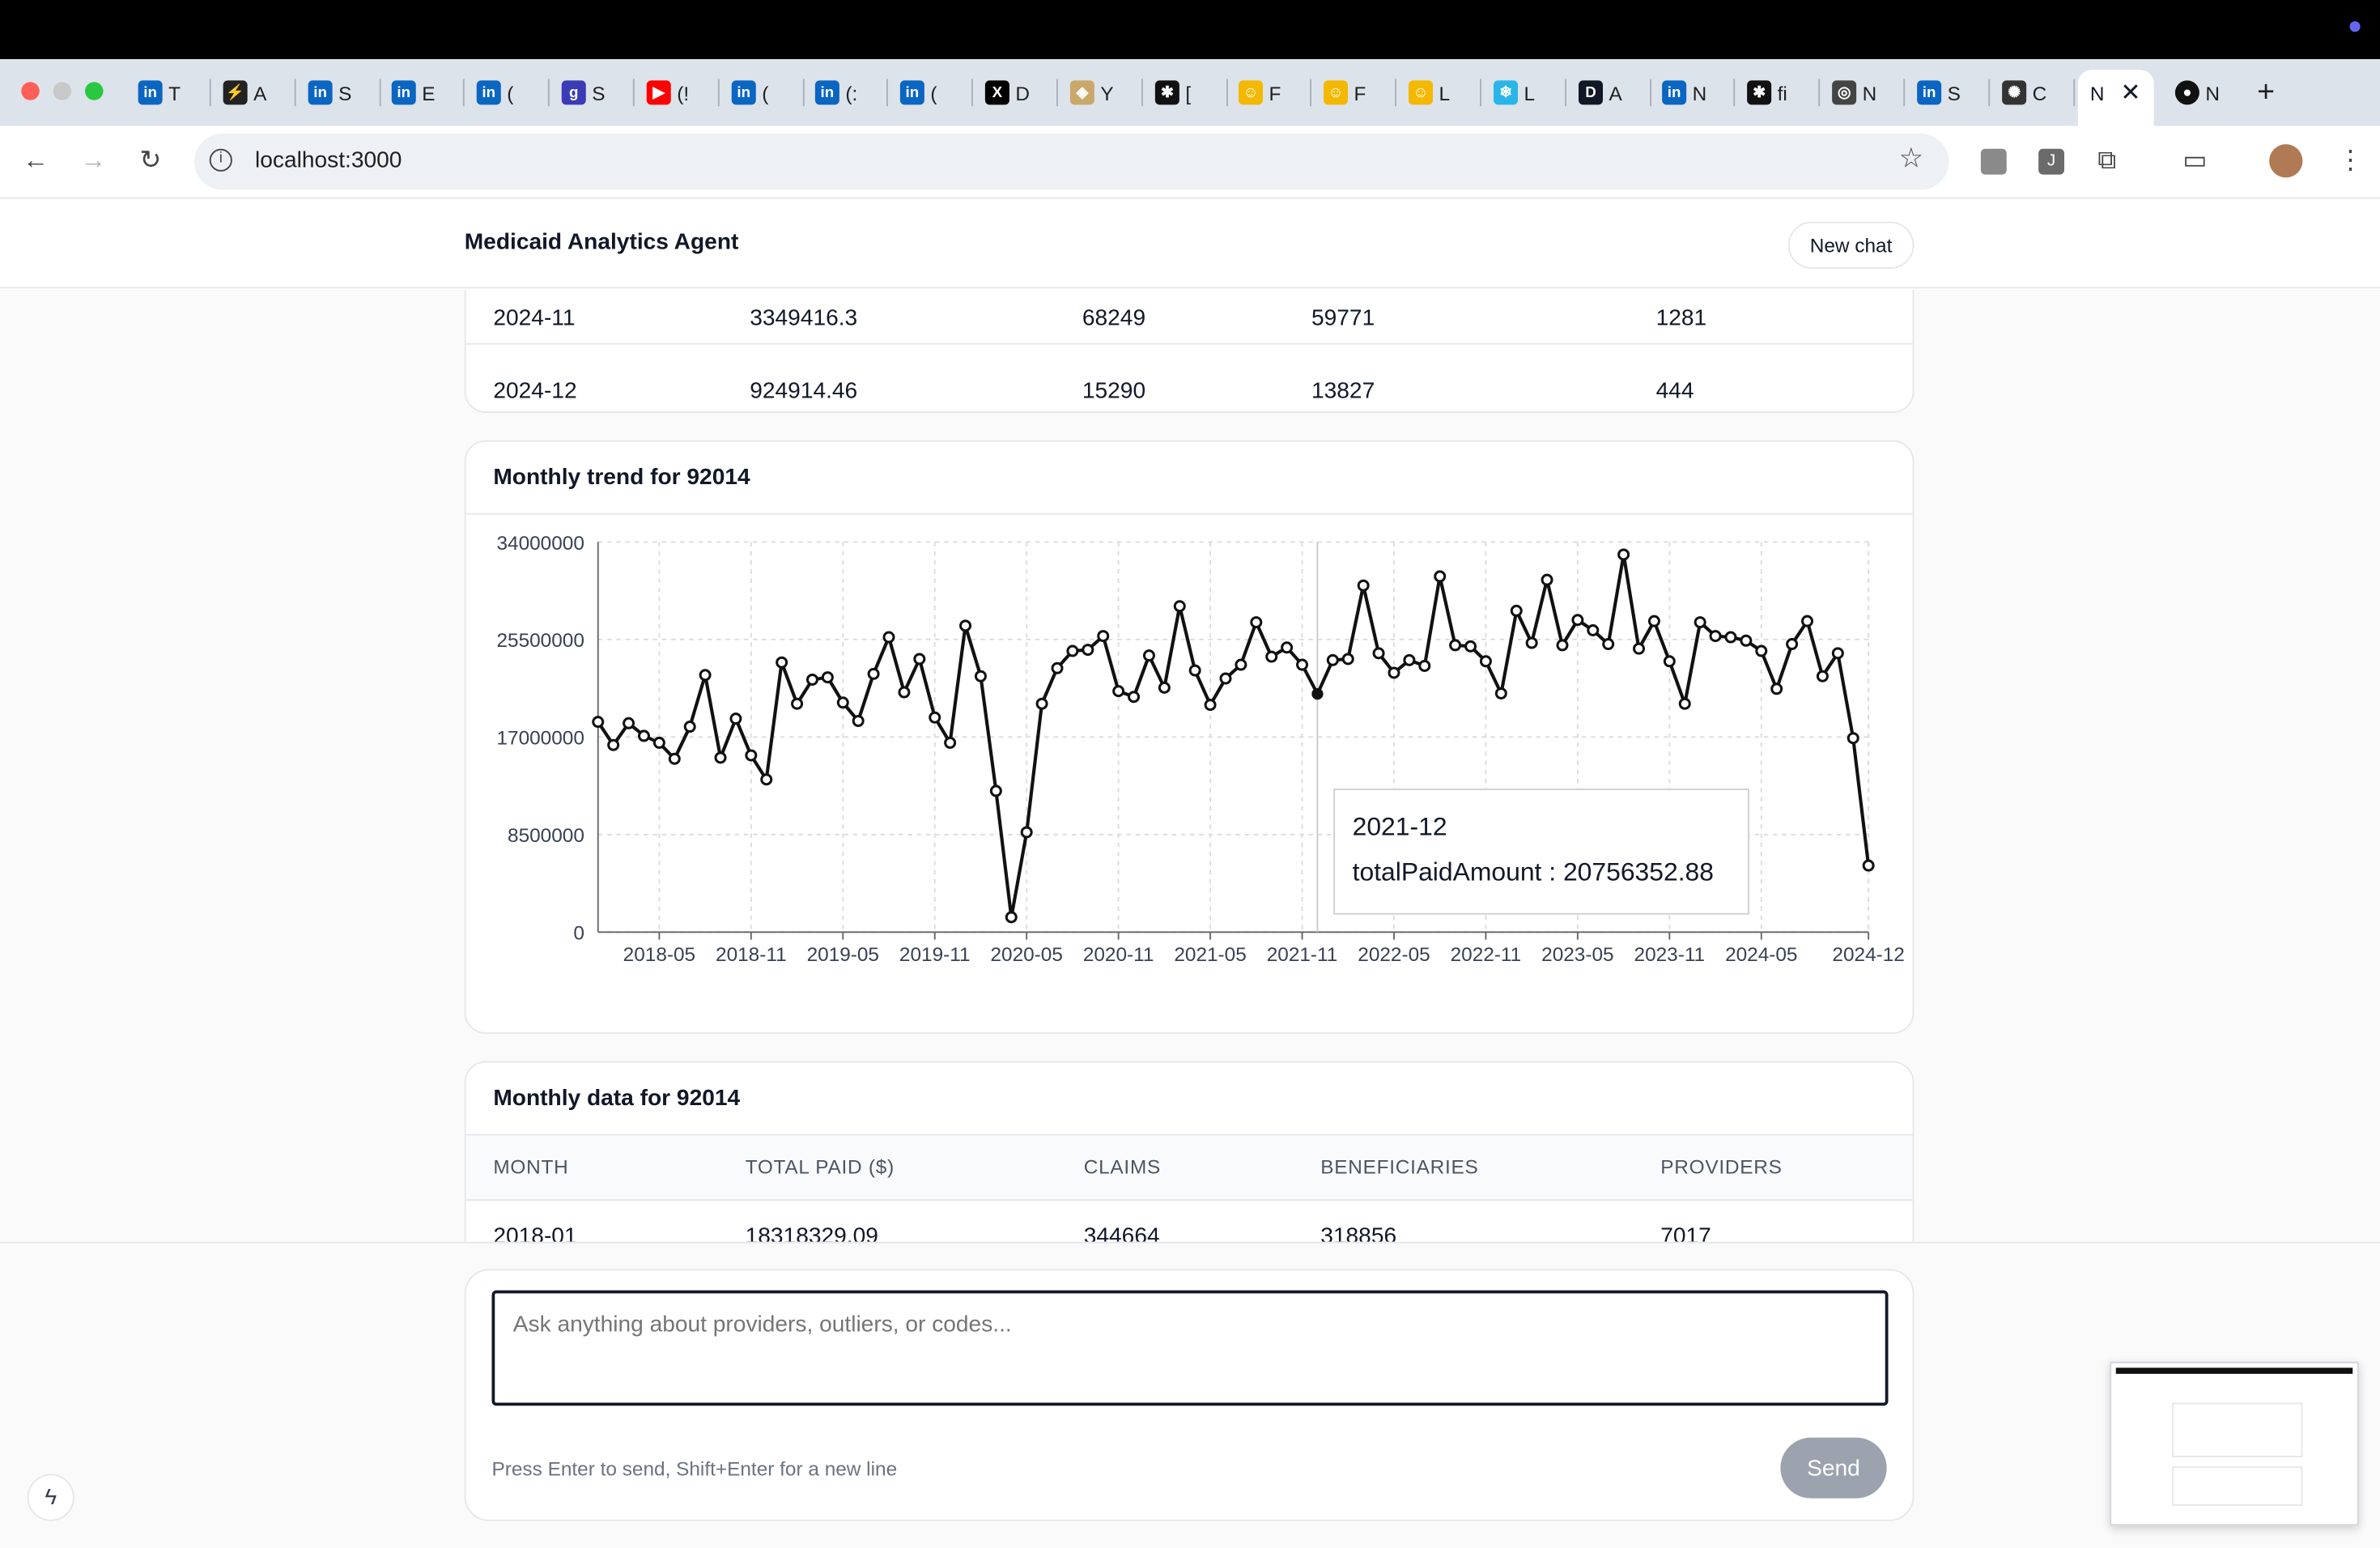 The width and height of the screenshot is (2380, 1548). I want to click on tab-11: ◈ Y, so click(1092, 92).